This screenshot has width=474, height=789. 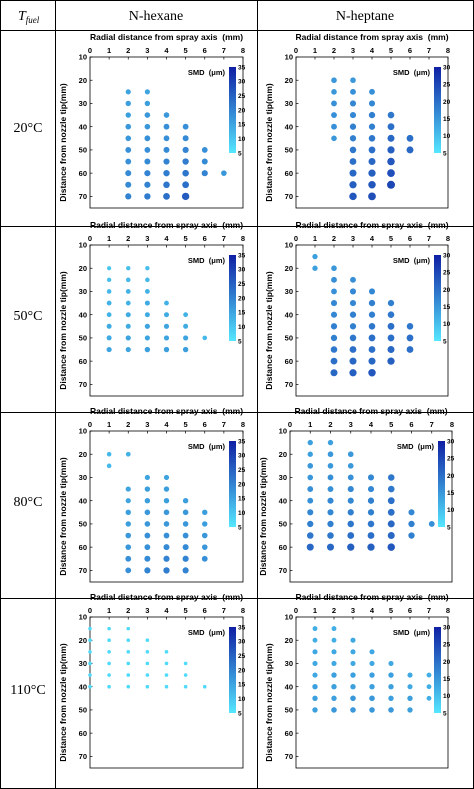 What do you see at coordinates (29, 17) in the screenshot?
I see `tfuel-header: Tfuel` at bounding box center [29, 17].